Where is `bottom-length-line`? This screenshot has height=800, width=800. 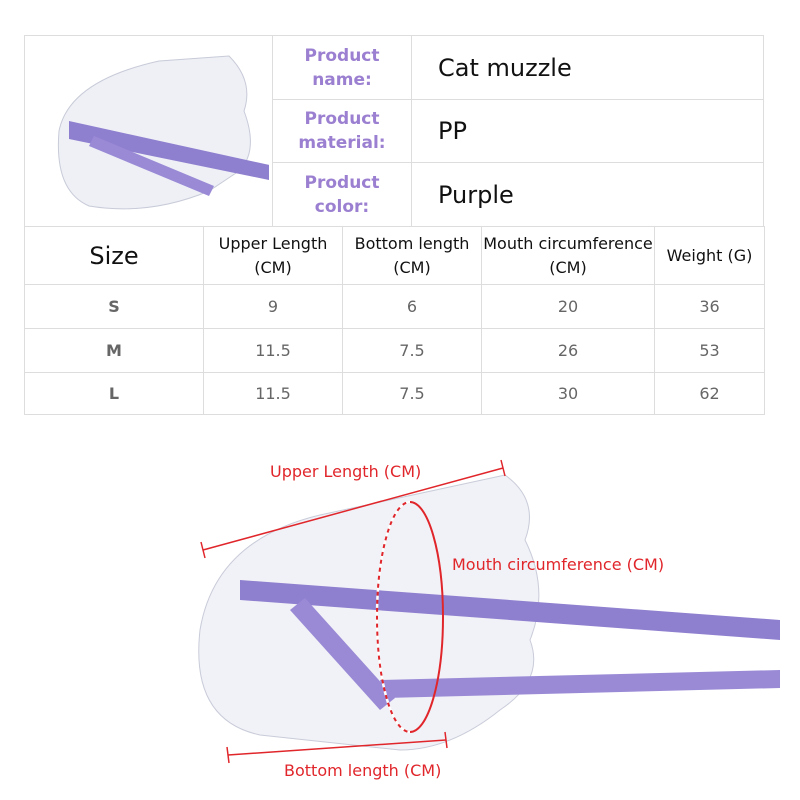
bottom-length-line is located at coordinates (337, 747).